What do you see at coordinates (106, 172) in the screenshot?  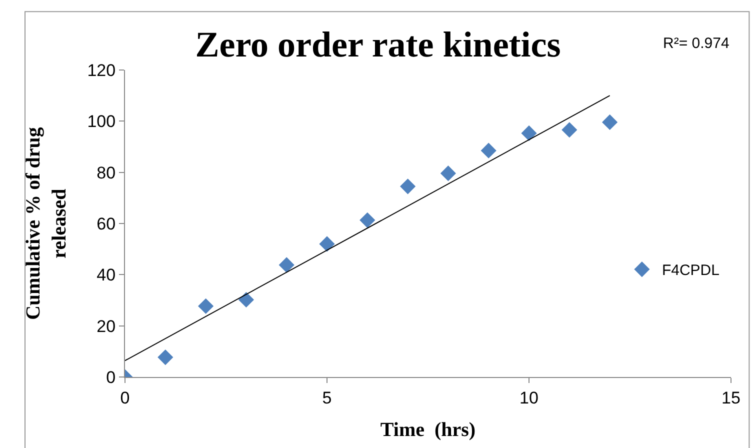 I see `y-tick-label: 80` at bounding box center [106, 172].